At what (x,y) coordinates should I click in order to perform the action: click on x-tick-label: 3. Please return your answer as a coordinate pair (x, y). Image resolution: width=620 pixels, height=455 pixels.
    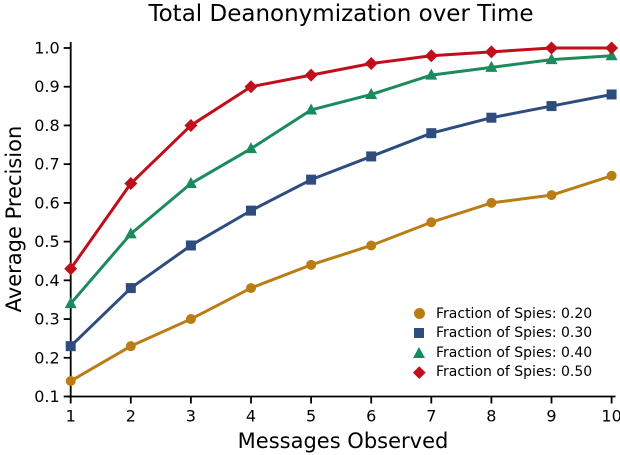
    Looking at the image, I should click on (191, 416).